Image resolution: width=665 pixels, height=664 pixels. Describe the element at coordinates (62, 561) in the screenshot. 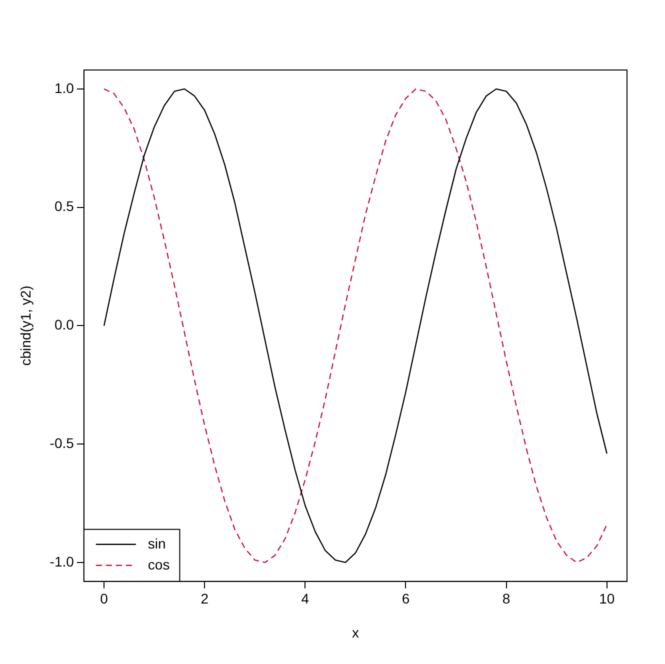

I see `y-tick-label: -1.0` at that location.